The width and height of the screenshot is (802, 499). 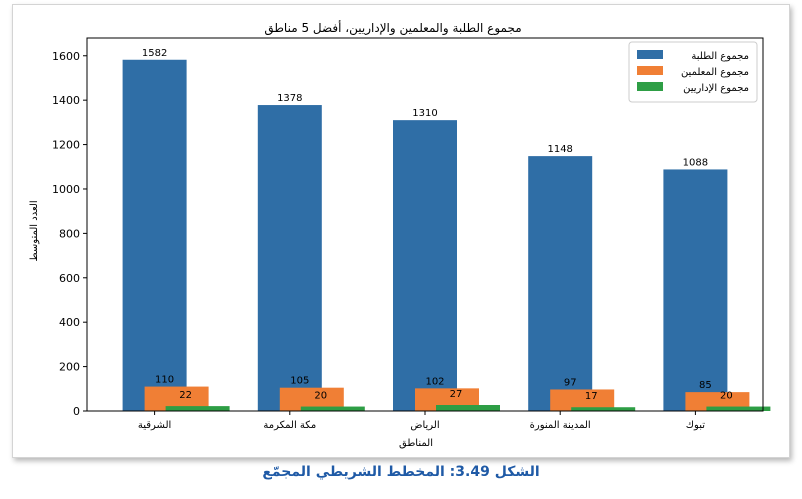 What do you see at coordinates (424, 113) in the screenshot?
I see `data-label: 1310` at bounding box center [424, 113].